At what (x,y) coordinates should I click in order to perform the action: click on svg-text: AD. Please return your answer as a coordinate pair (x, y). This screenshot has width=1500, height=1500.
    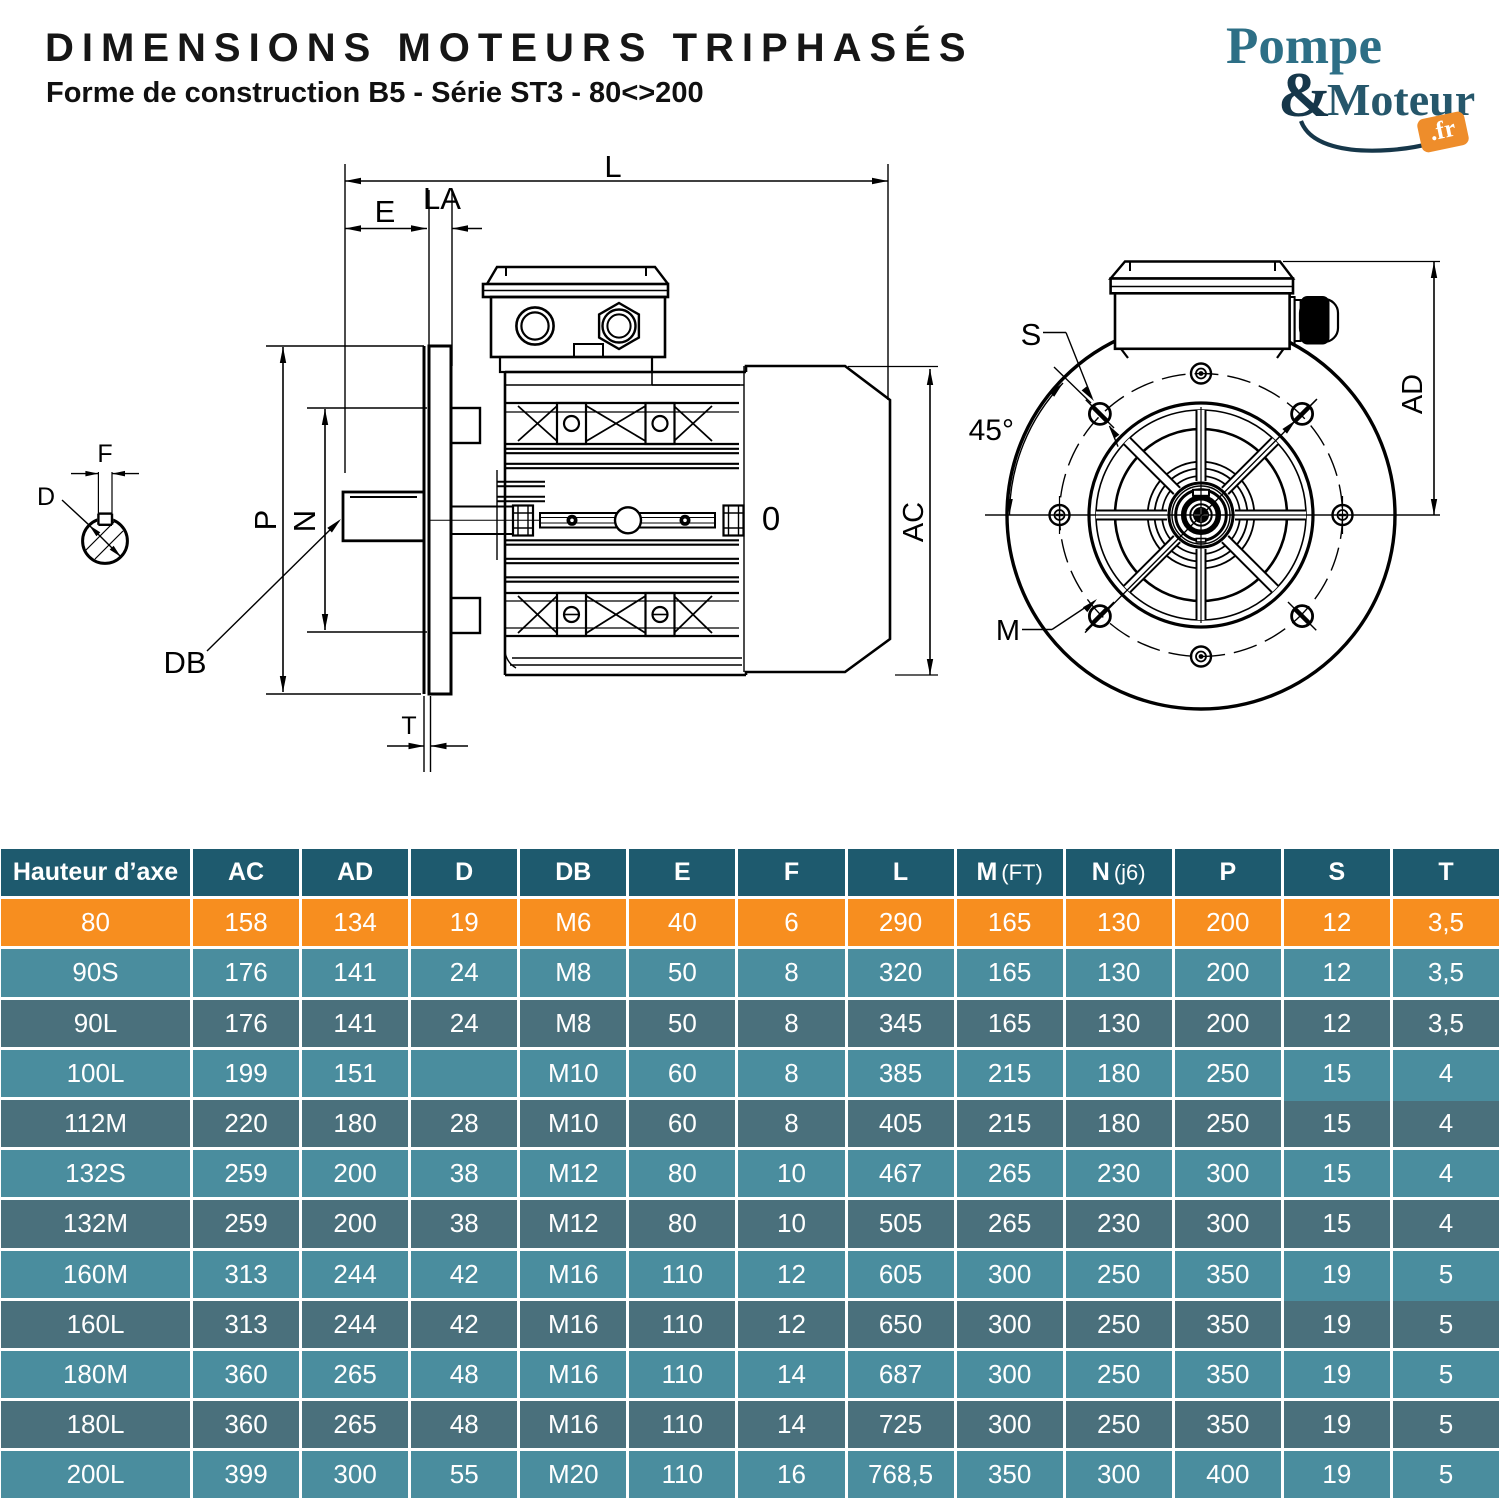
    Looking at the image, I should click on (1413, 394).